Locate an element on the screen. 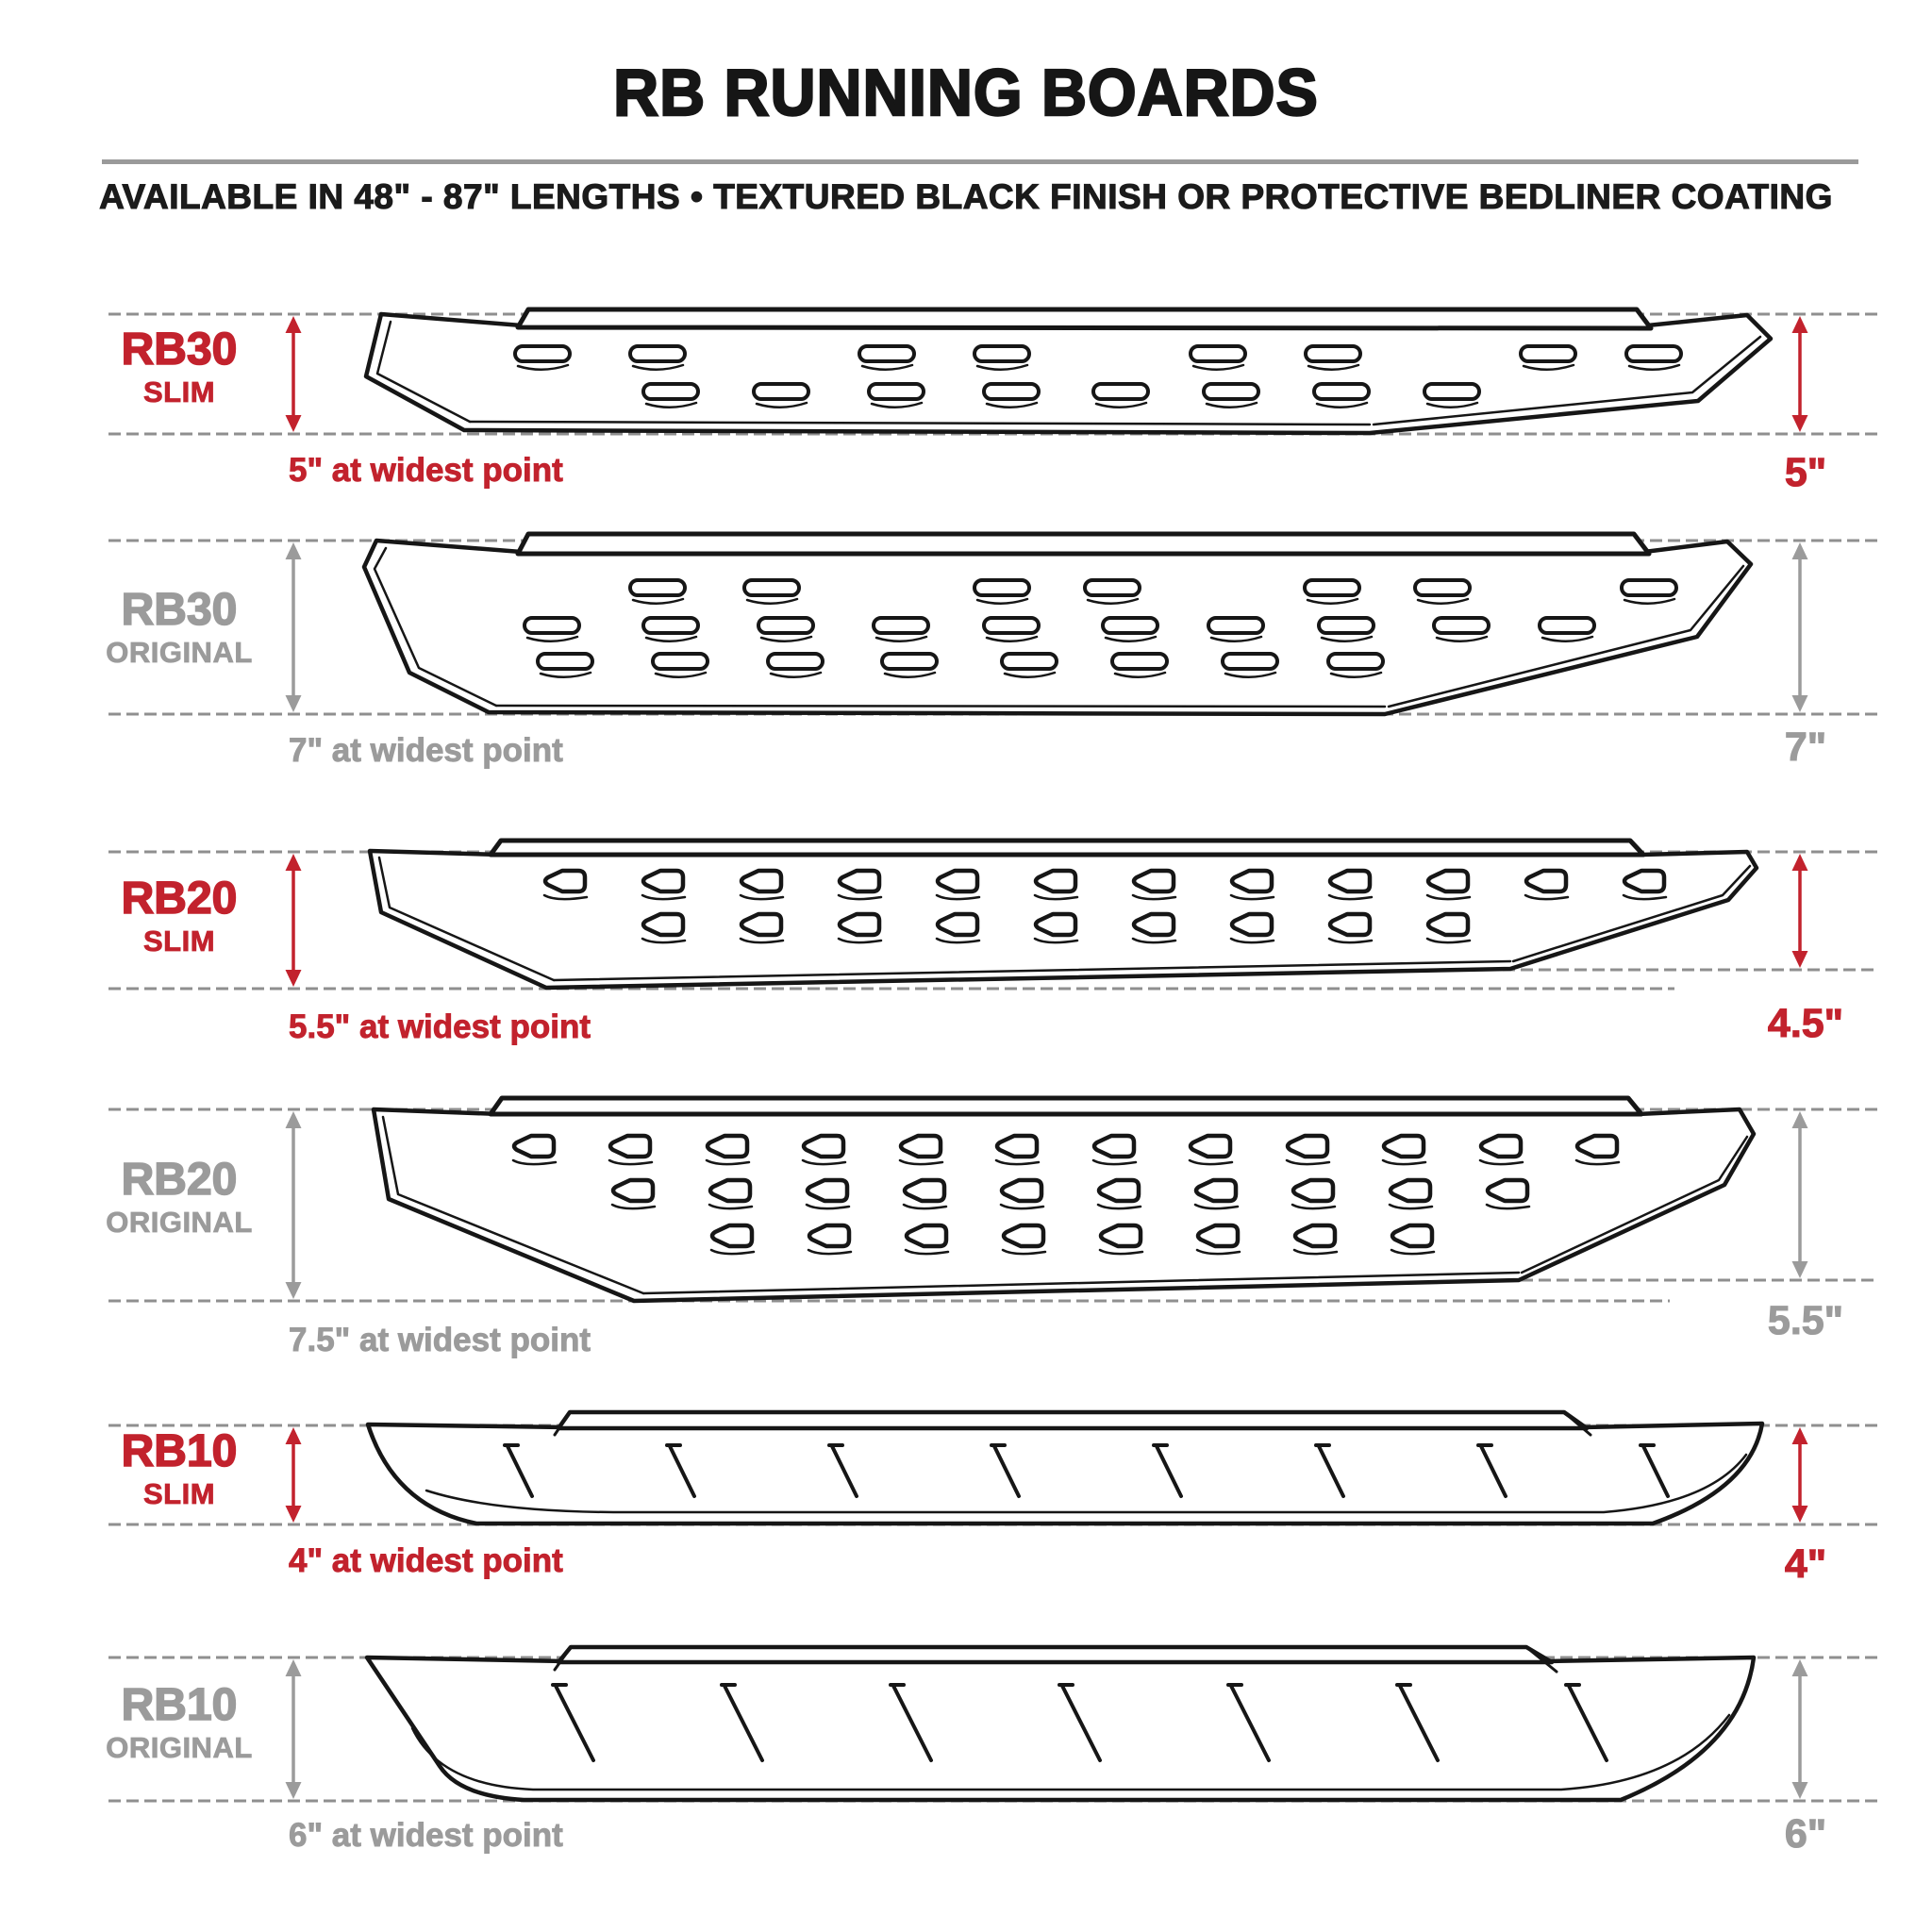 This screenshot has height=1932, width=1932. end-height-label: 5" is located at coordinates (1806, 473).